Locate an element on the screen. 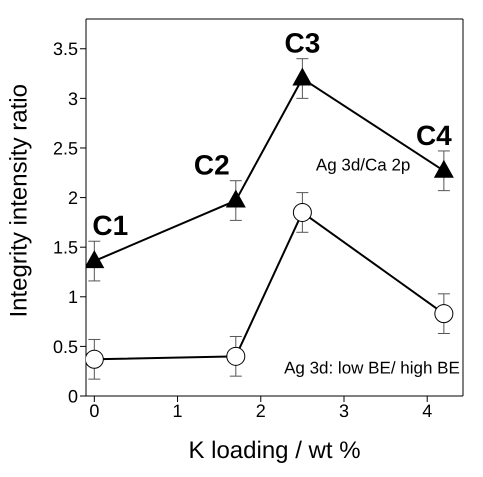 The image size is (483, 477). y-tick-label: 3 is located at coordinates (73, 98).